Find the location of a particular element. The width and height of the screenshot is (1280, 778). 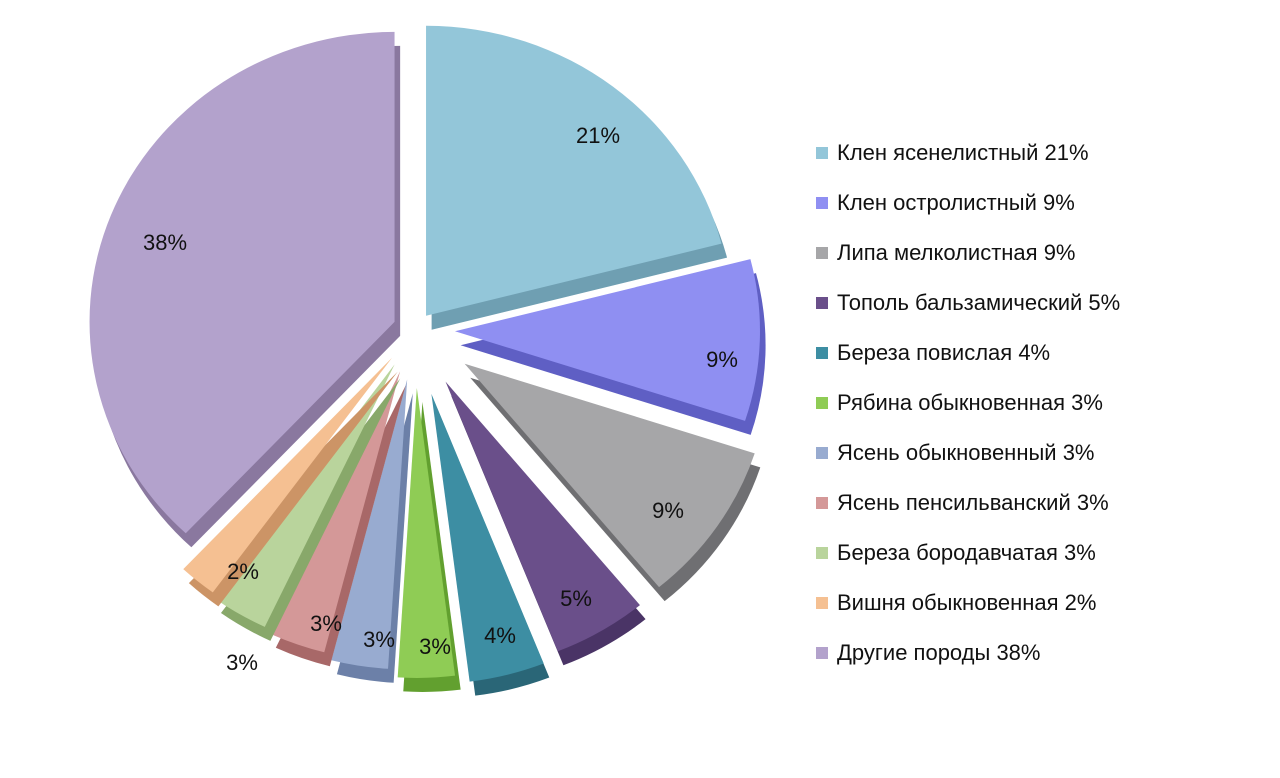

data-label-5: 4% is located at coordinates (500, 635).